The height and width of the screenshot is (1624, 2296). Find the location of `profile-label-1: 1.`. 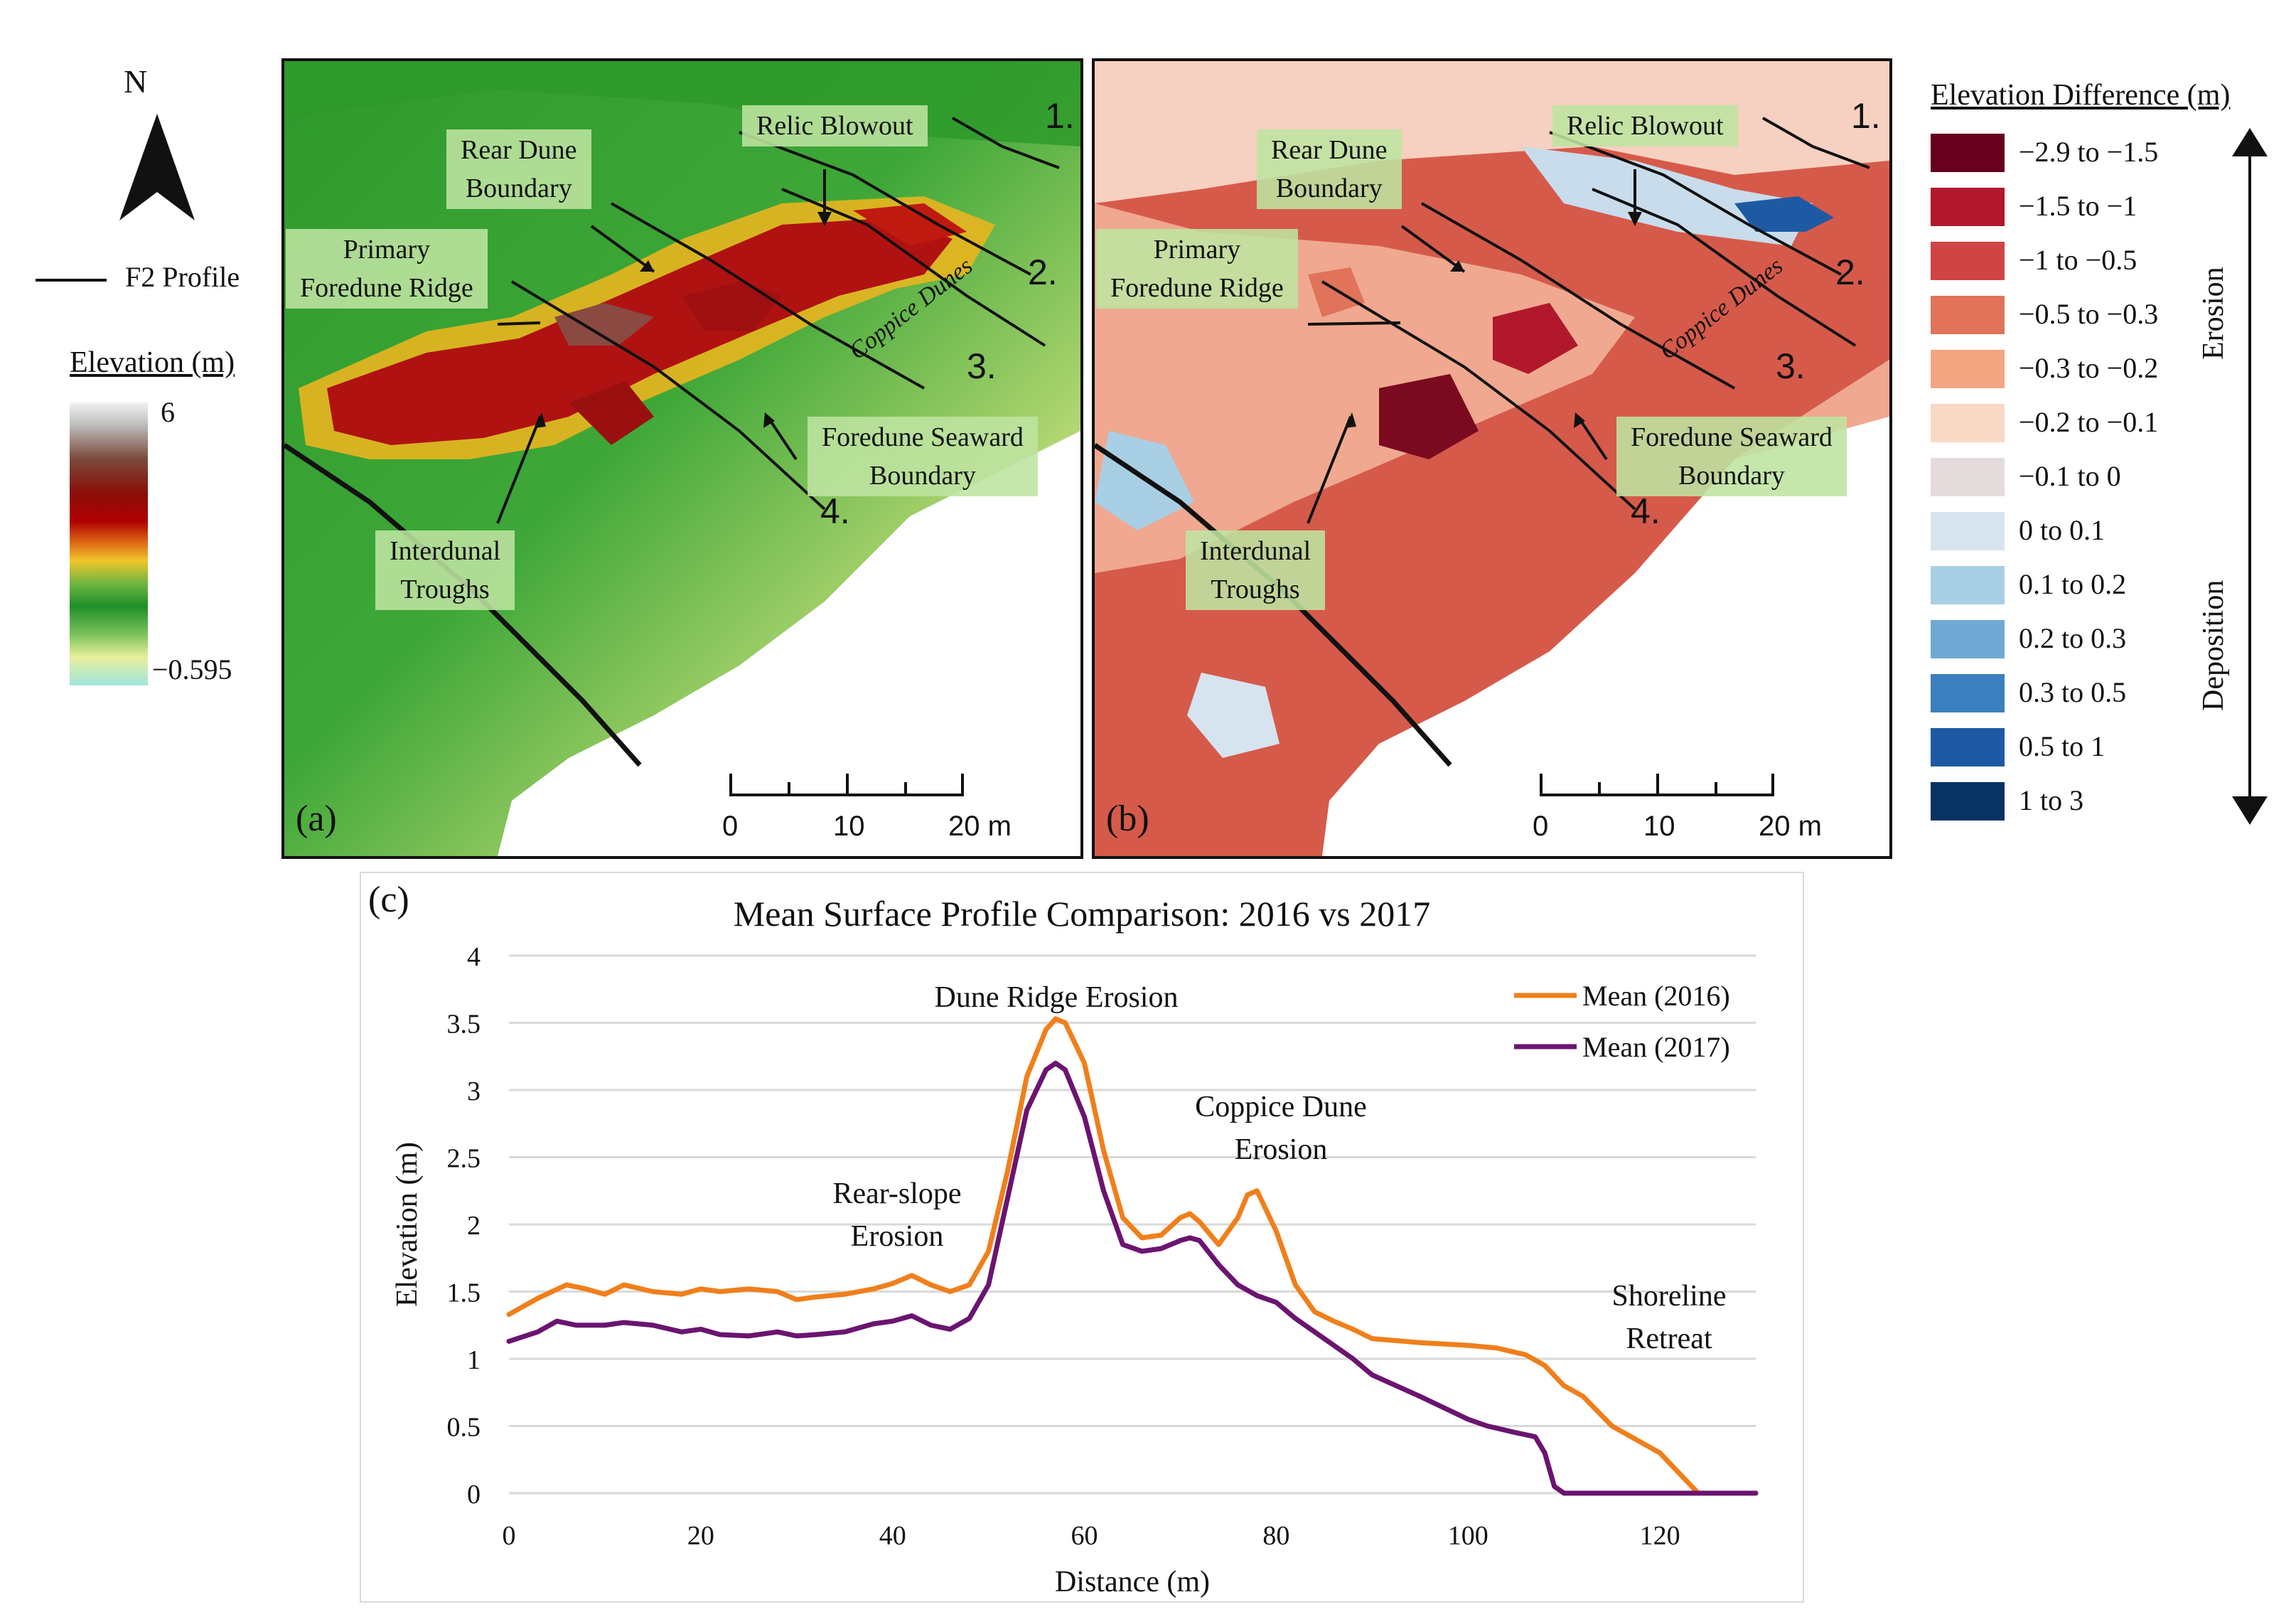

profile-label-1: 1. is located at coordinates (1060, 116).